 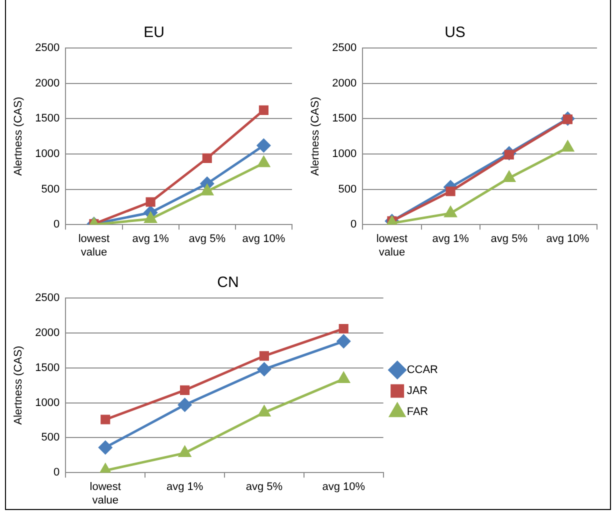 I want to click on legend-label: FAR, so click(x=417, y=412).